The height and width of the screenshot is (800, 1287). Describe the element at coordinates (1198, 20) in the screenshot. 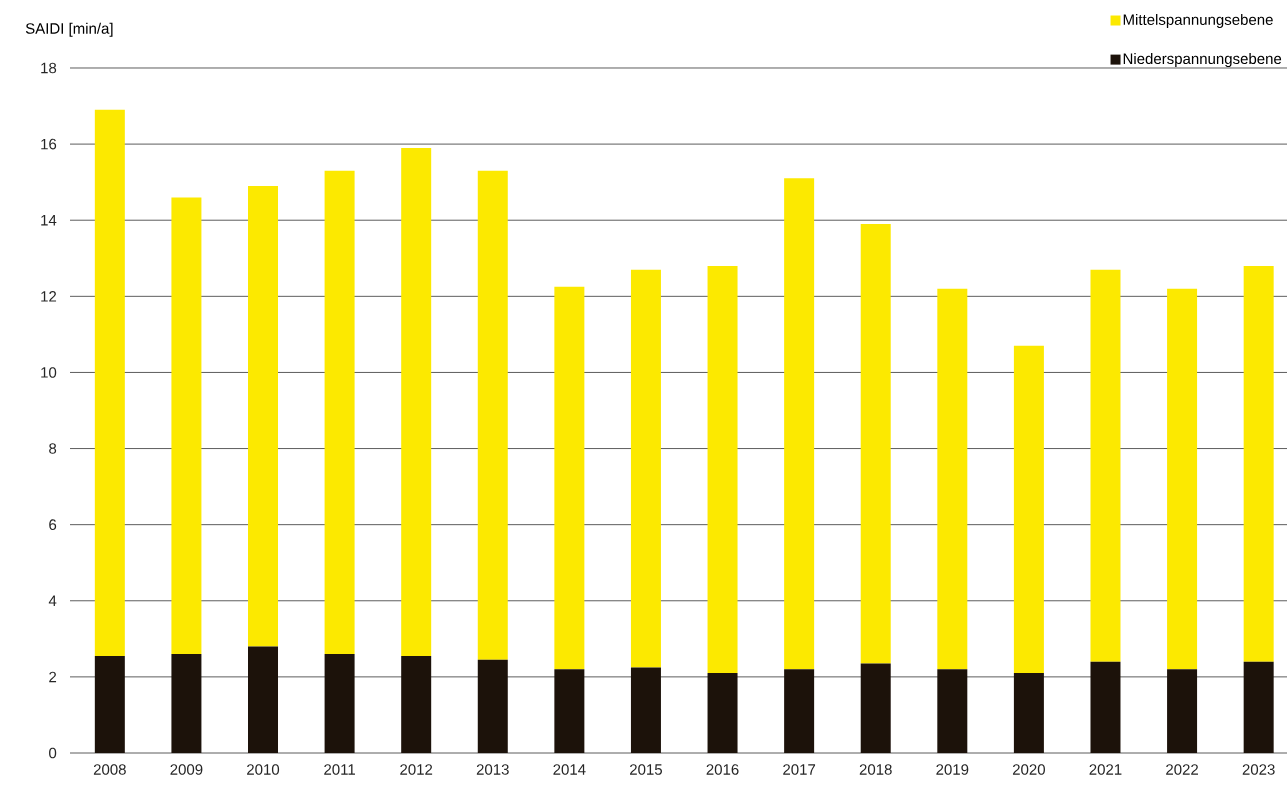

I see `legend-label: Mittelspannungsebene` at that location.